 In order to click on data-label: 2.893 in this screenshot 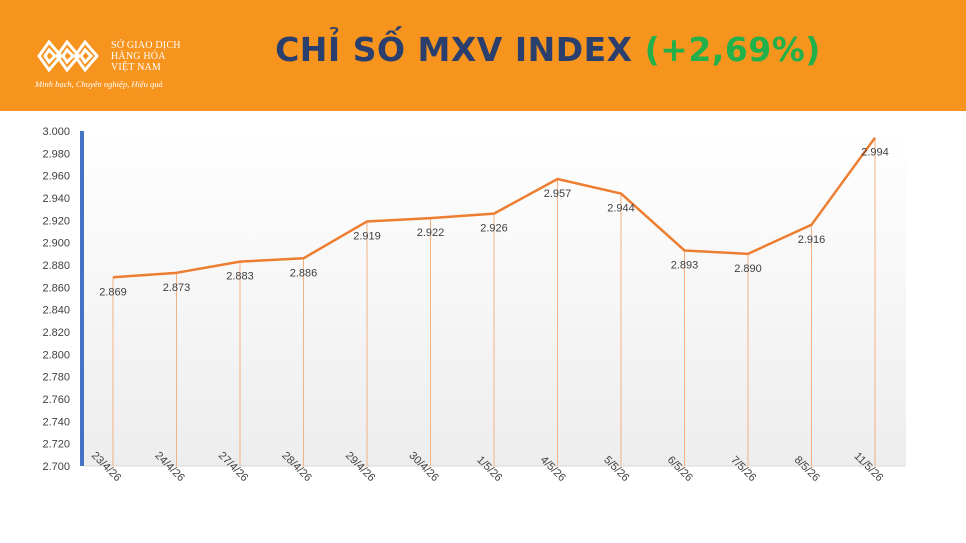, I will do `click(685, 265)`.